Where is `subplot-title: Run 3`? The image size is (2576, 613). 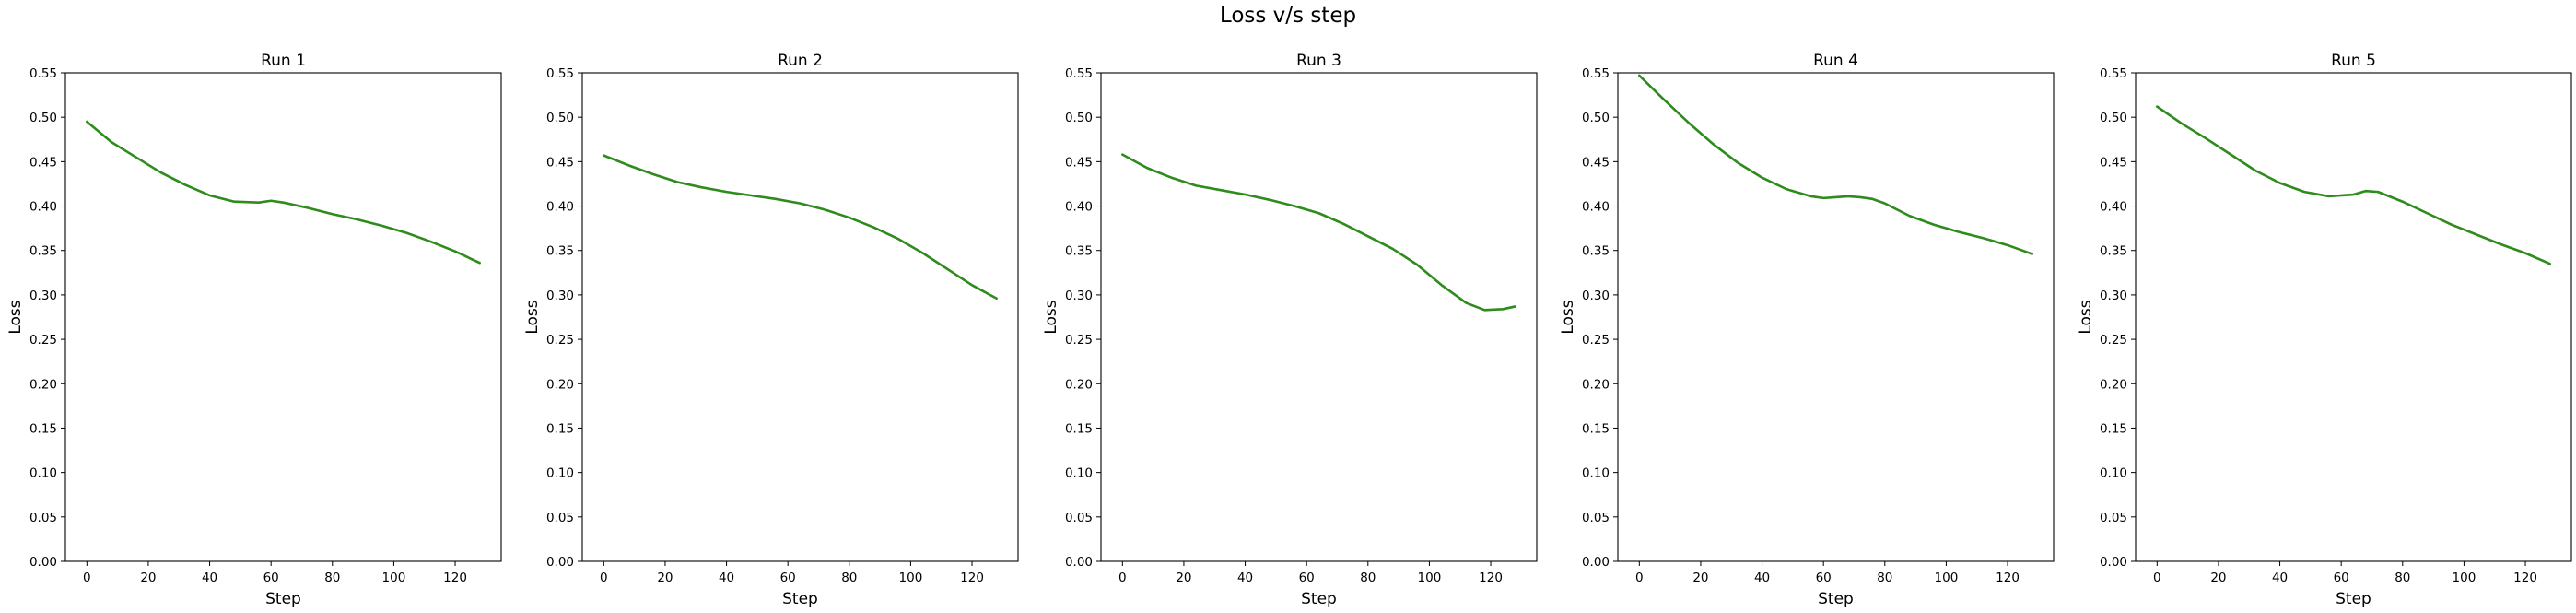 subplot-title: Run 3 is located at coordinates (1318, 61).